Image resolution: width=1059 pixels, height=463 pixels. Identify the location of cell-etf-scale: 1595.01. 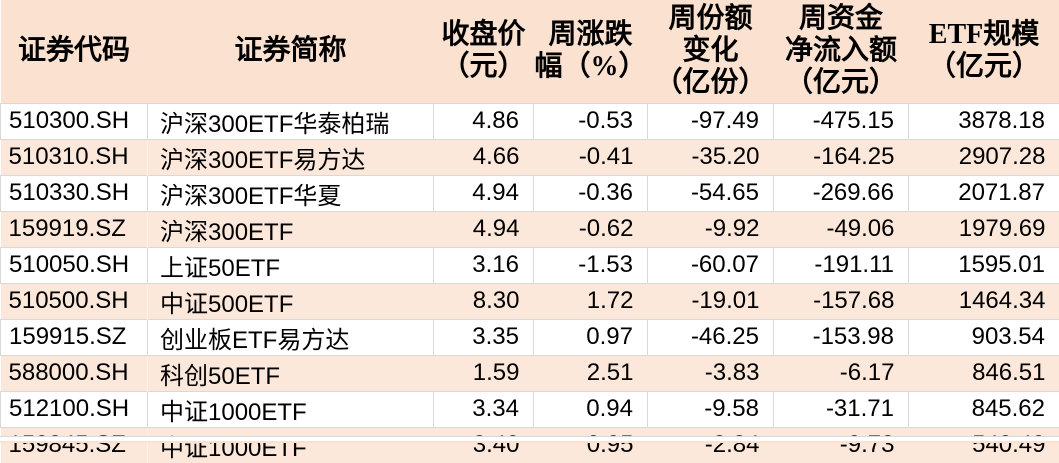
(984, 265).